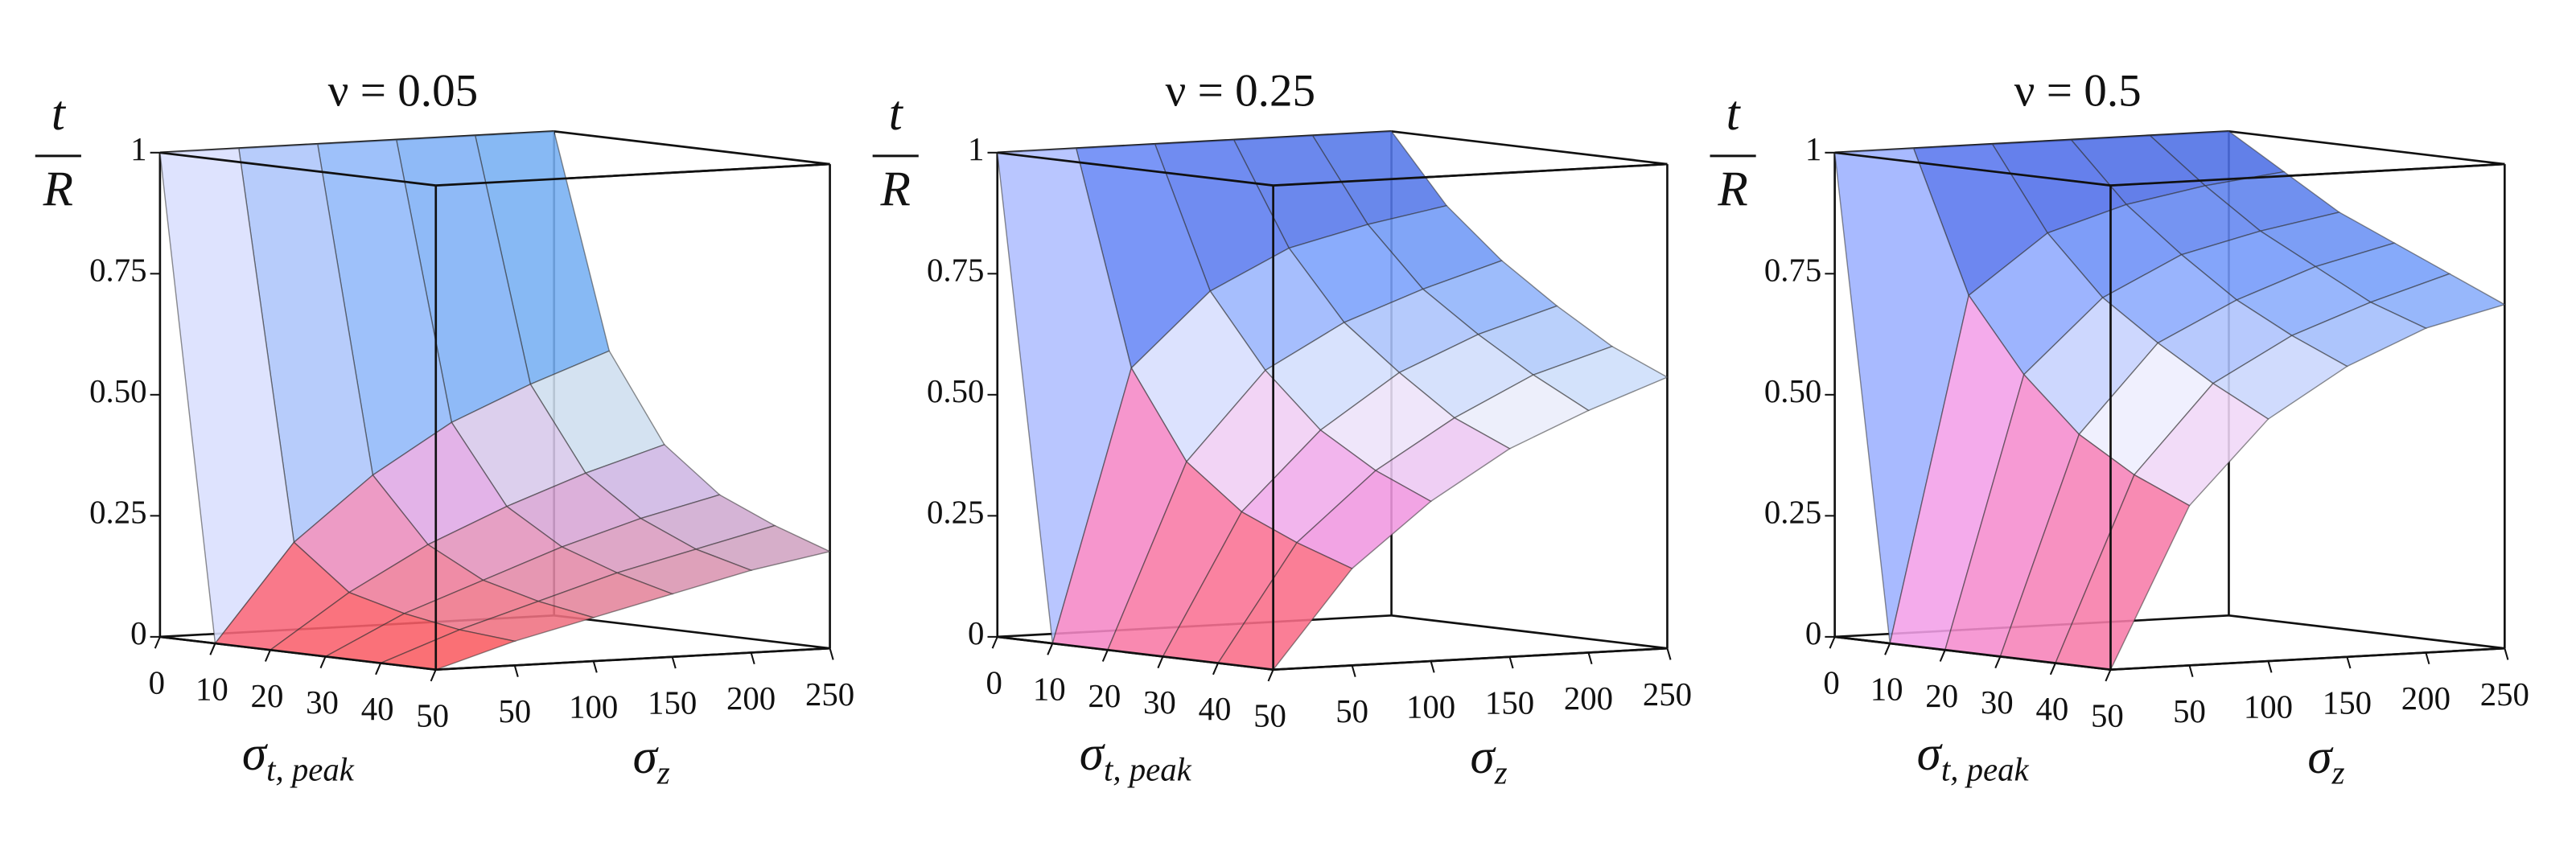 Image resolution: width=2576 pixels, height=842 pixels. Describe the element at coordinates (2078, 90) in the screenshot. I see `panel-title: ν = 0.5` at that location.